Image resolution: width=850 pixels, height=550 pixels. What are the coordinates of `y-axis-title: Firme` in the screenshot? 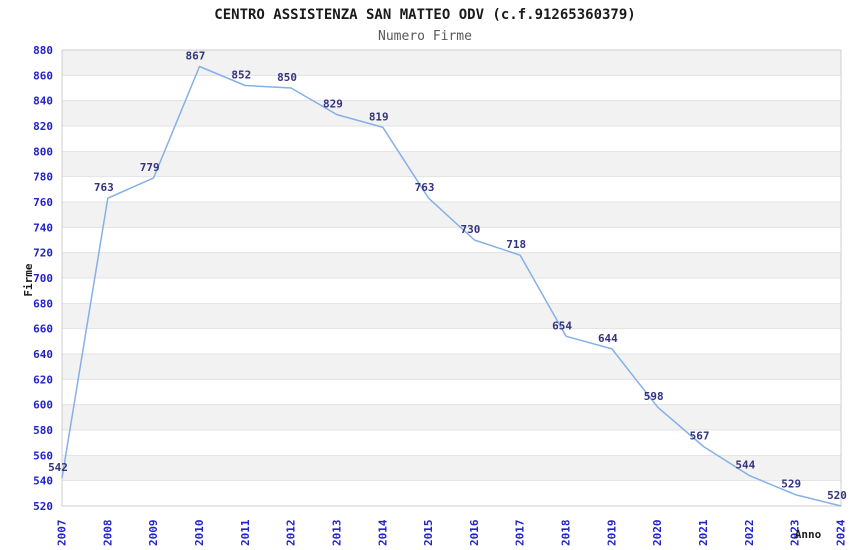 It's located at (28, 279).